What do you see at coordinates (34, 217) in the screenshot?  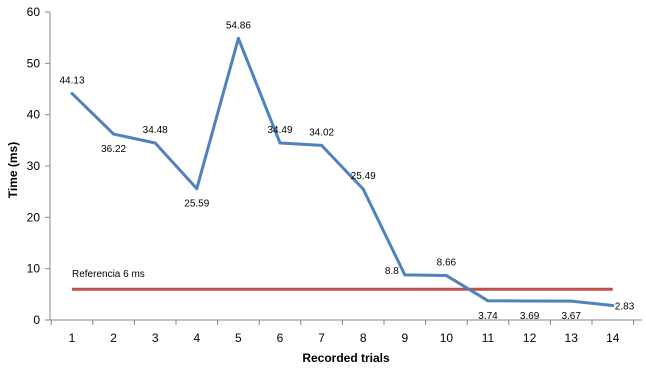 I see `y-tick-label: 20` at bounding box center [34, 217].